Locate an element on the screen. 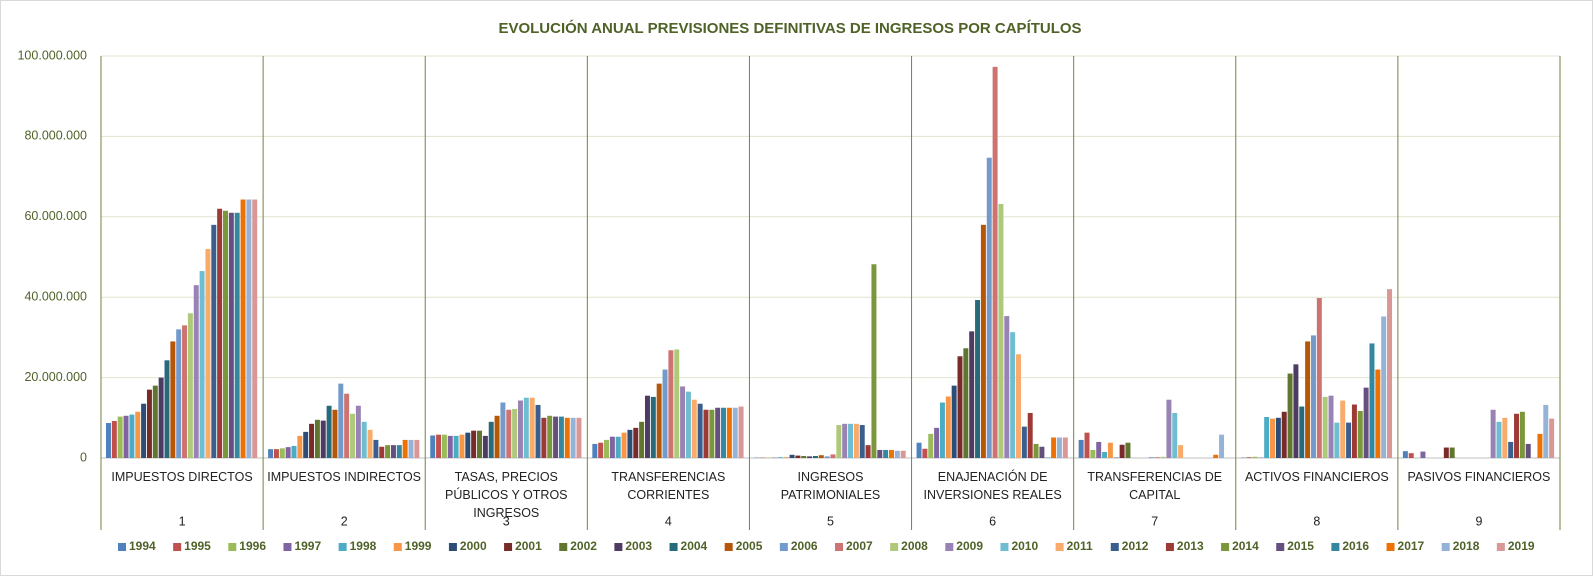  legend-label: 2013 is located at coordinates (1190, 546).